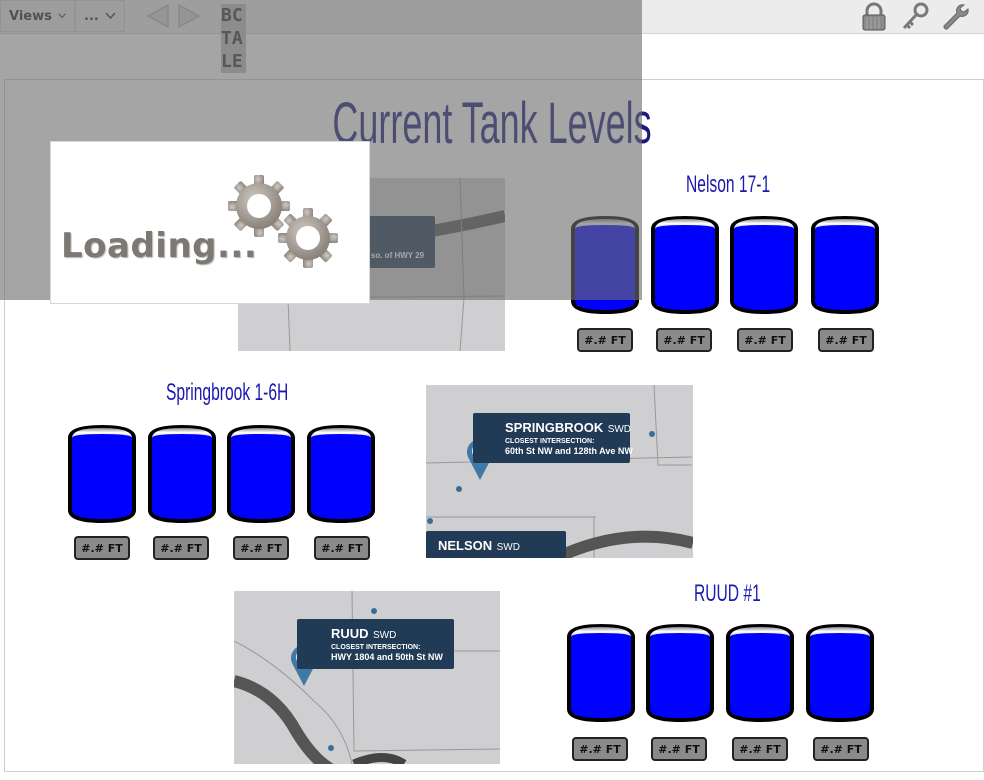 Image resolution: width=984 pixels, height=780 pixels. Describe the element at coordinates (465, 545) in the screenshot. I see `map-card-name: NELSON` at that location.